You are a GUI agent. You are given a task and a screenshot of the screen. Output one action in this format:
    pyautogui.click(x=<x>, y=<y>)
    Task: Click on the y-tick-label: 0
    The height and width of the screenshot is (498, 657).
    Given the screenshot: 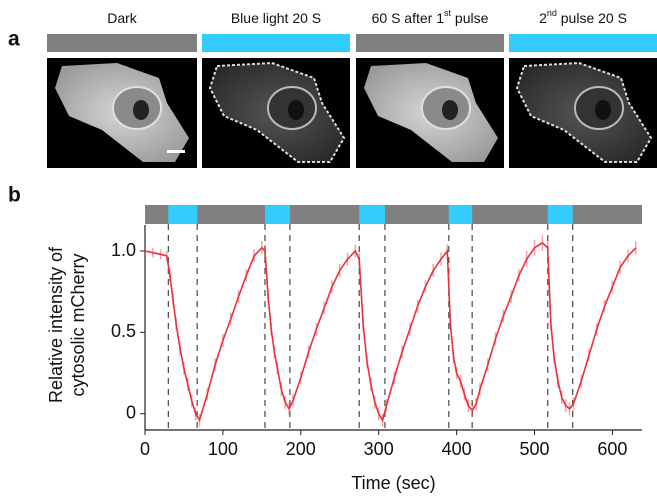 What is the action you would take?
    pyautogui.click(x=131, y=412)
    